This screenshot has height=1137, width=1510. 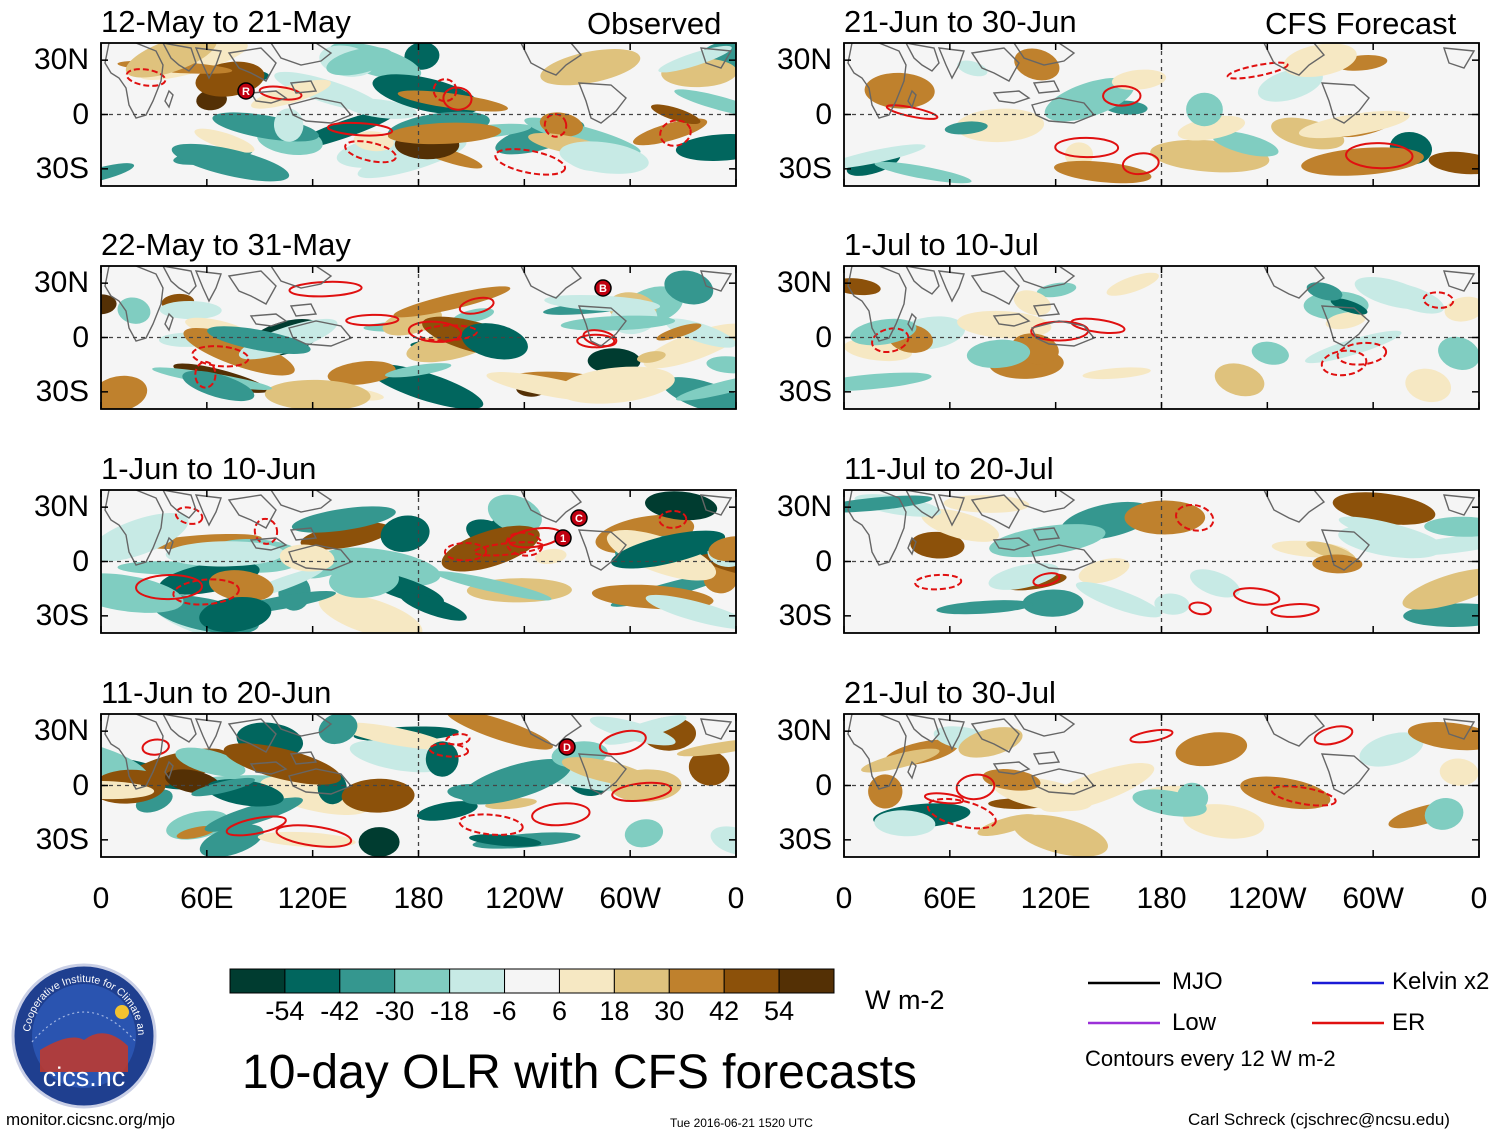 What do you see at coordinates (1319, 1119) in the screenshot?
I see `author-credit: Carl Schreck (cjschrec@ncsu.edu)` at bounding box center [1319, 1119].